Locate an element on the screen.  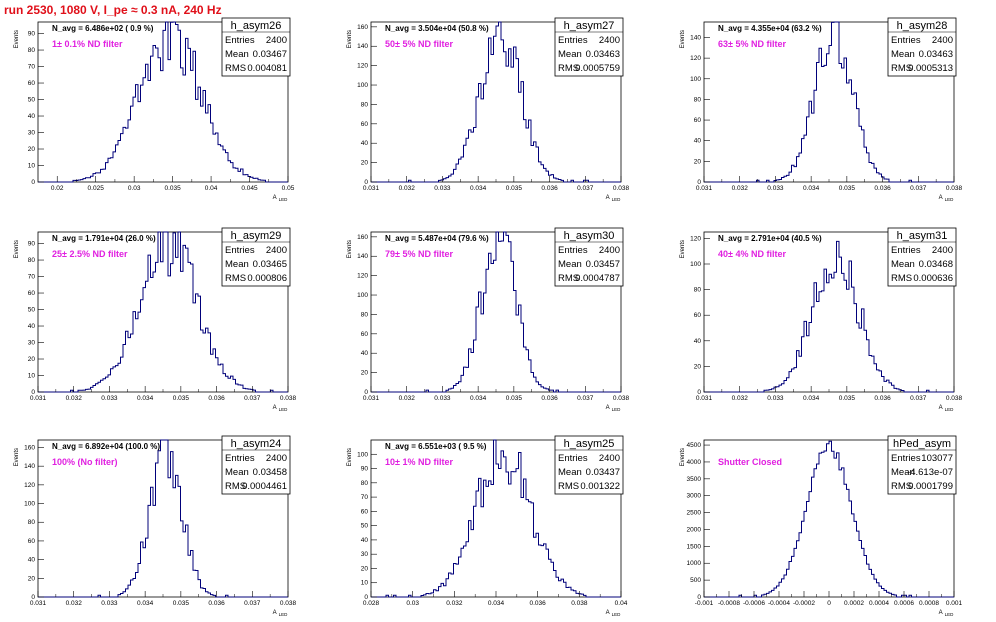
y-tick-label: 1000 is located at coordinates (694, 563).